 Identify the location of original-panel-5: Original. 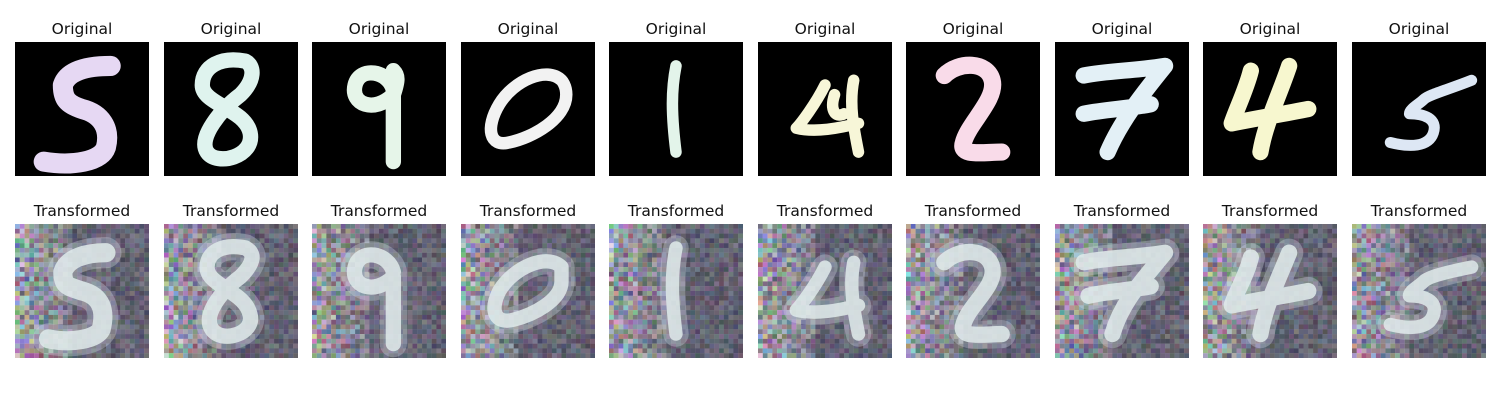
(676, 100).